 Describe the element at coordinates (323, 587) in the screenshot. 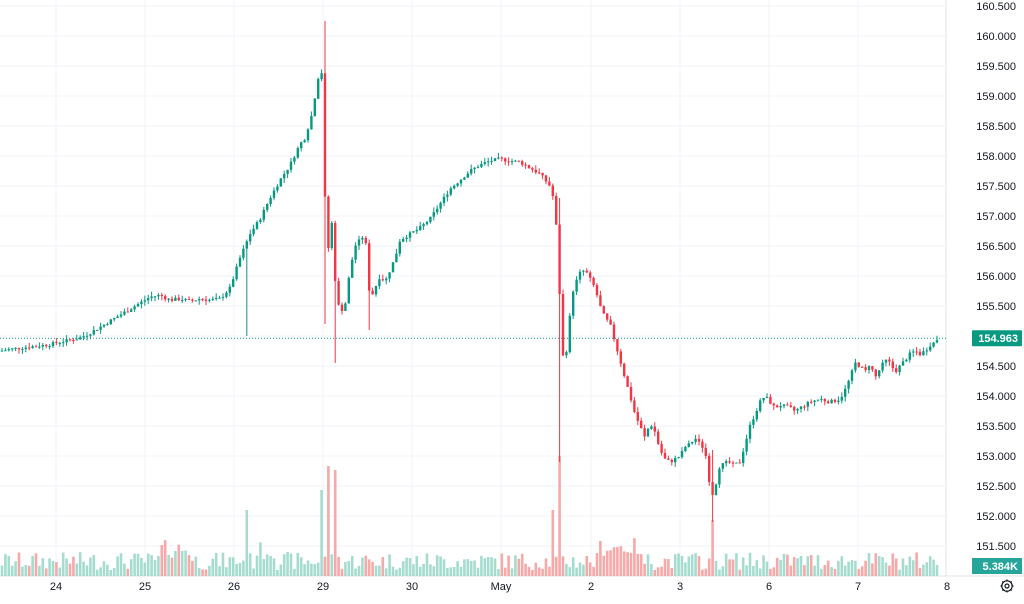

I see `time-tick-label: 29` at that location.